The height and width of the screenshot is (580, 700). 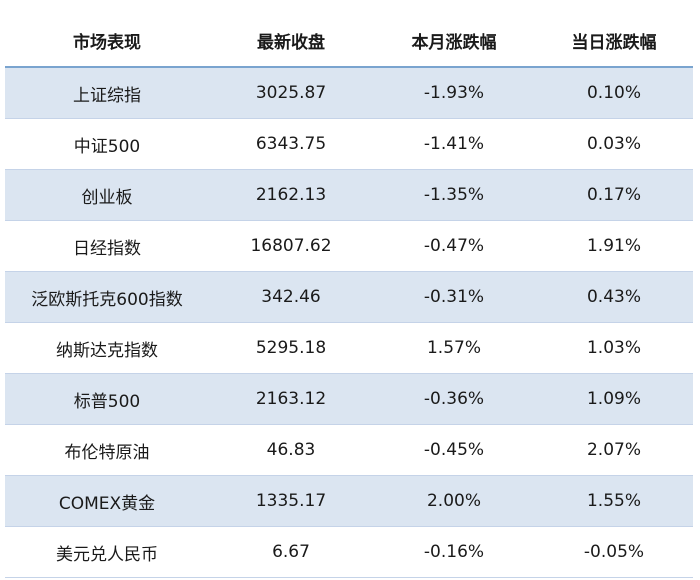 I want to click on cell-latest-close: 16807.62, so click(x=291, y=246).